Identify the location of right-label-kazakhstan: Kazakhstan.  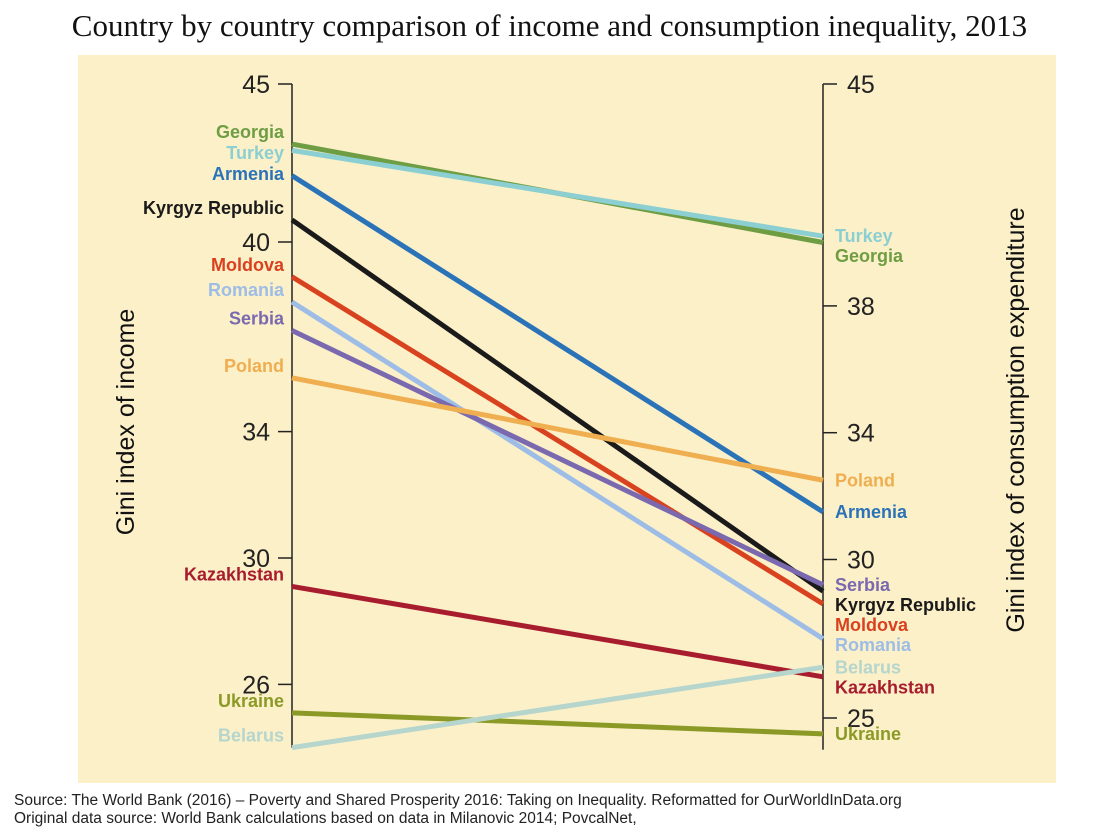
(885, 687).